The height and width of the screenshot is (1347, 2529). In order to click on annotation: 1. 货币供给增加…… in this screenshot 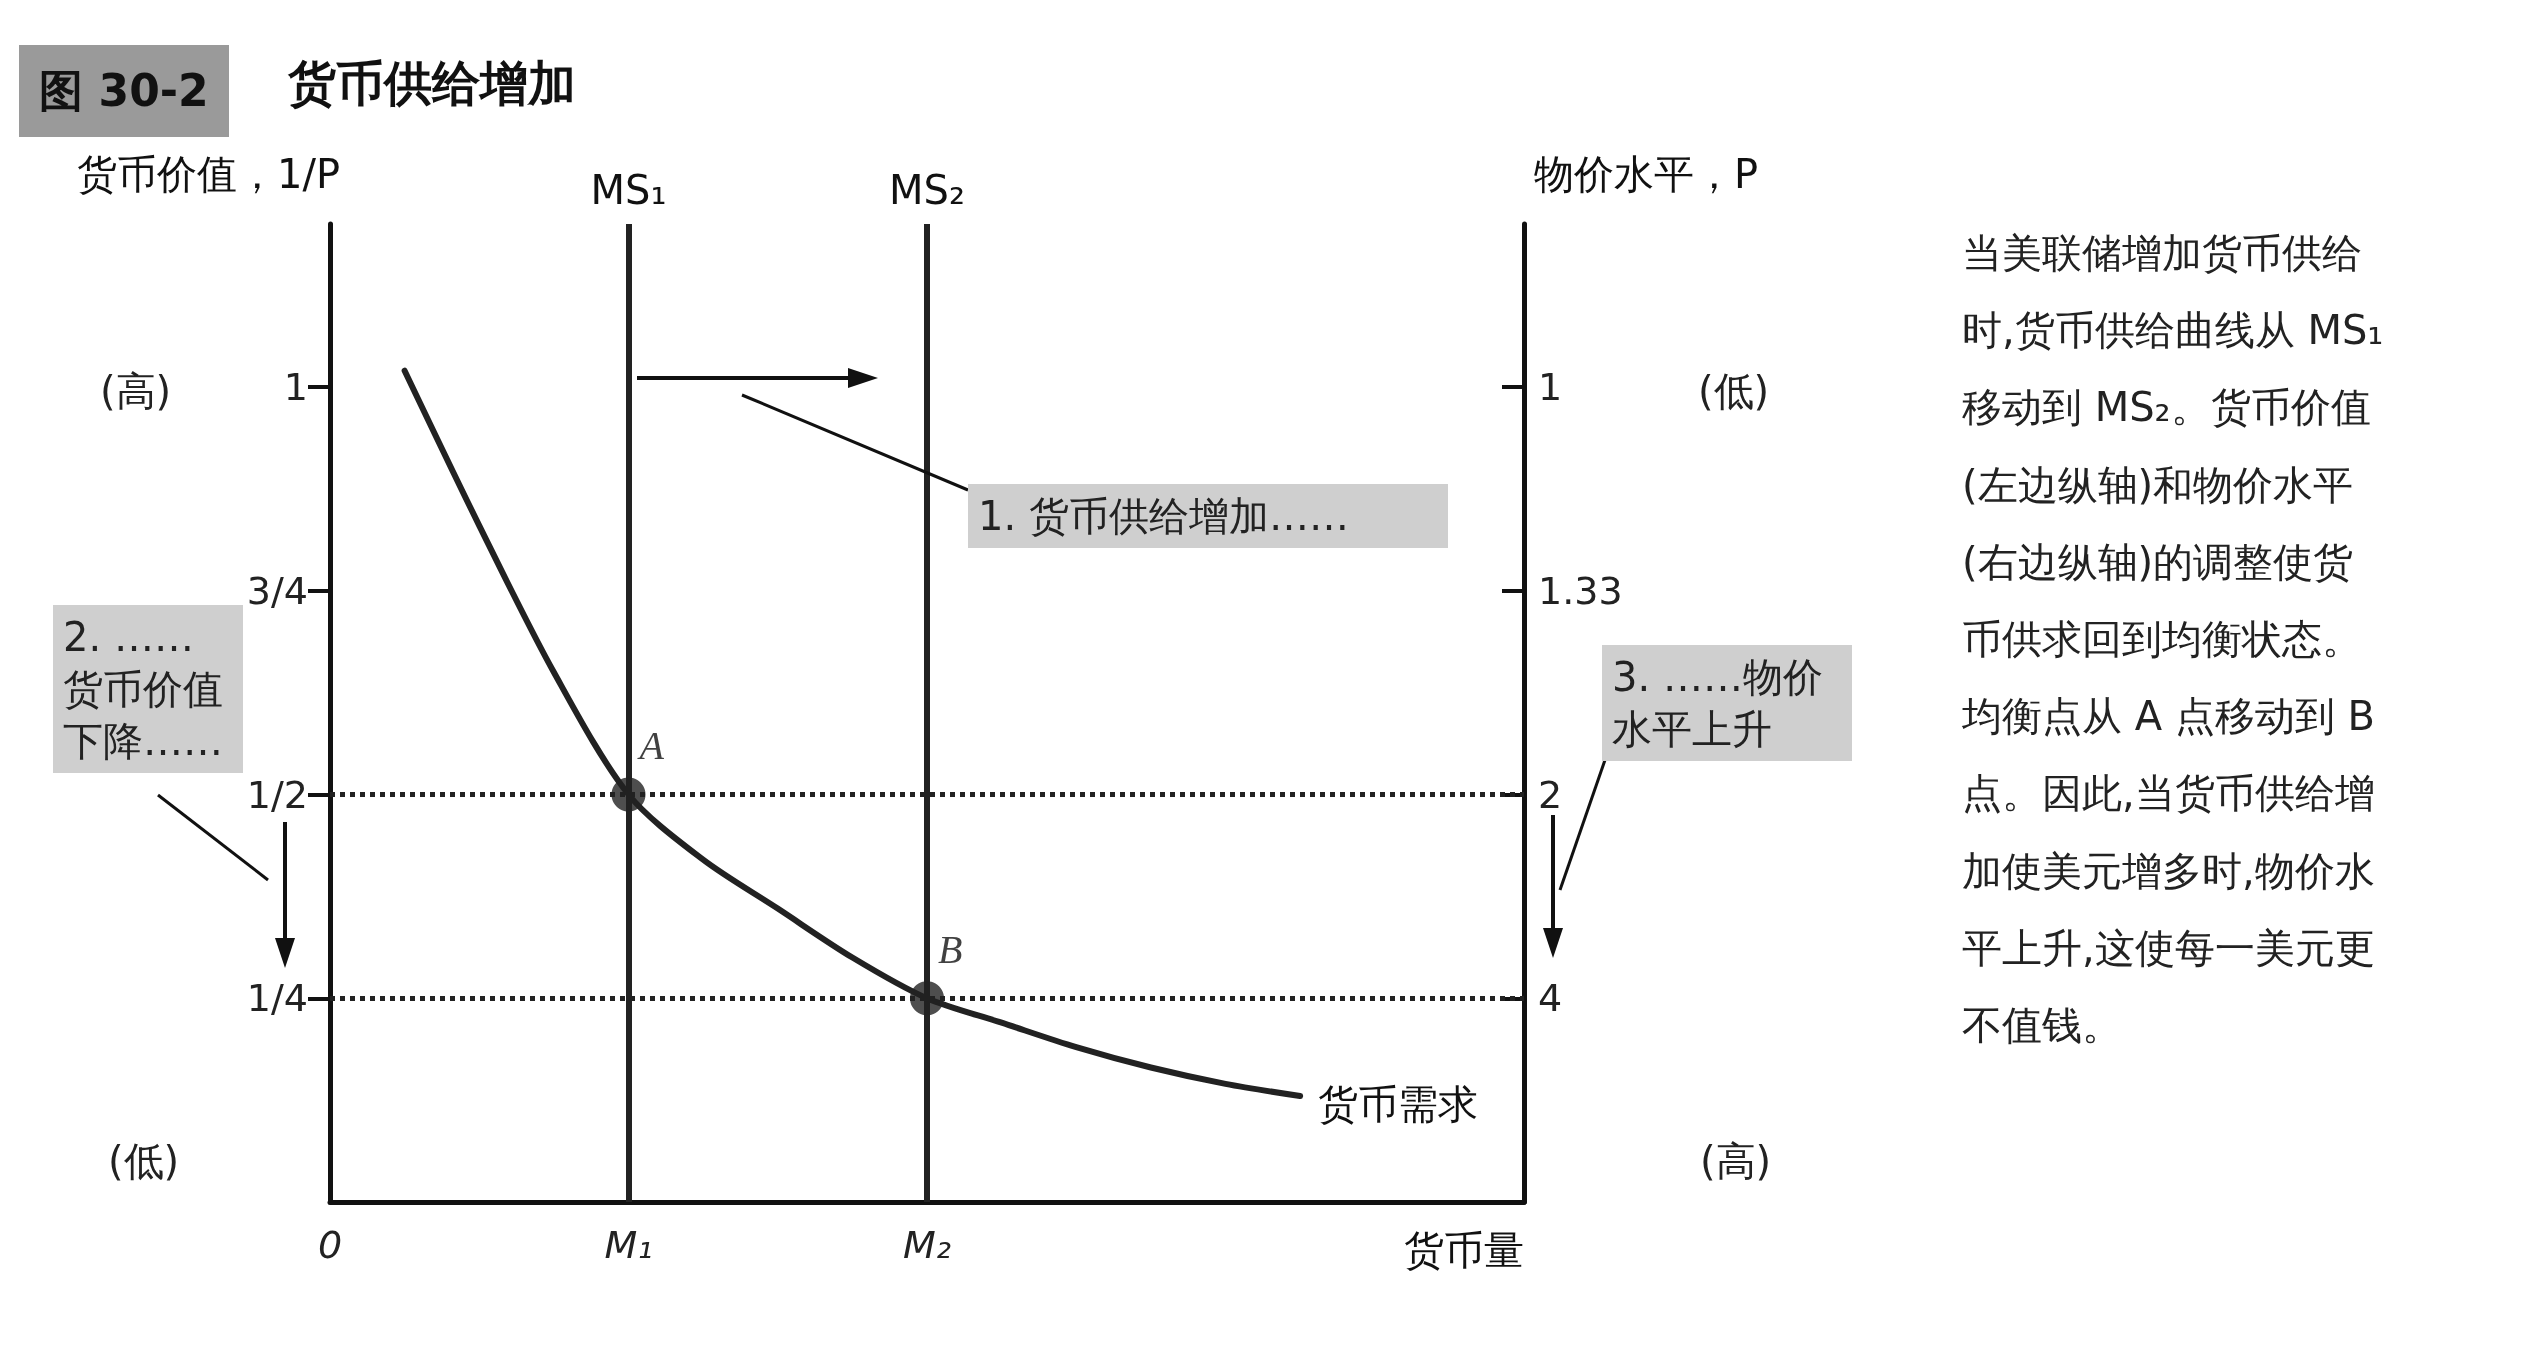, I will do `click(1208, 516)`.